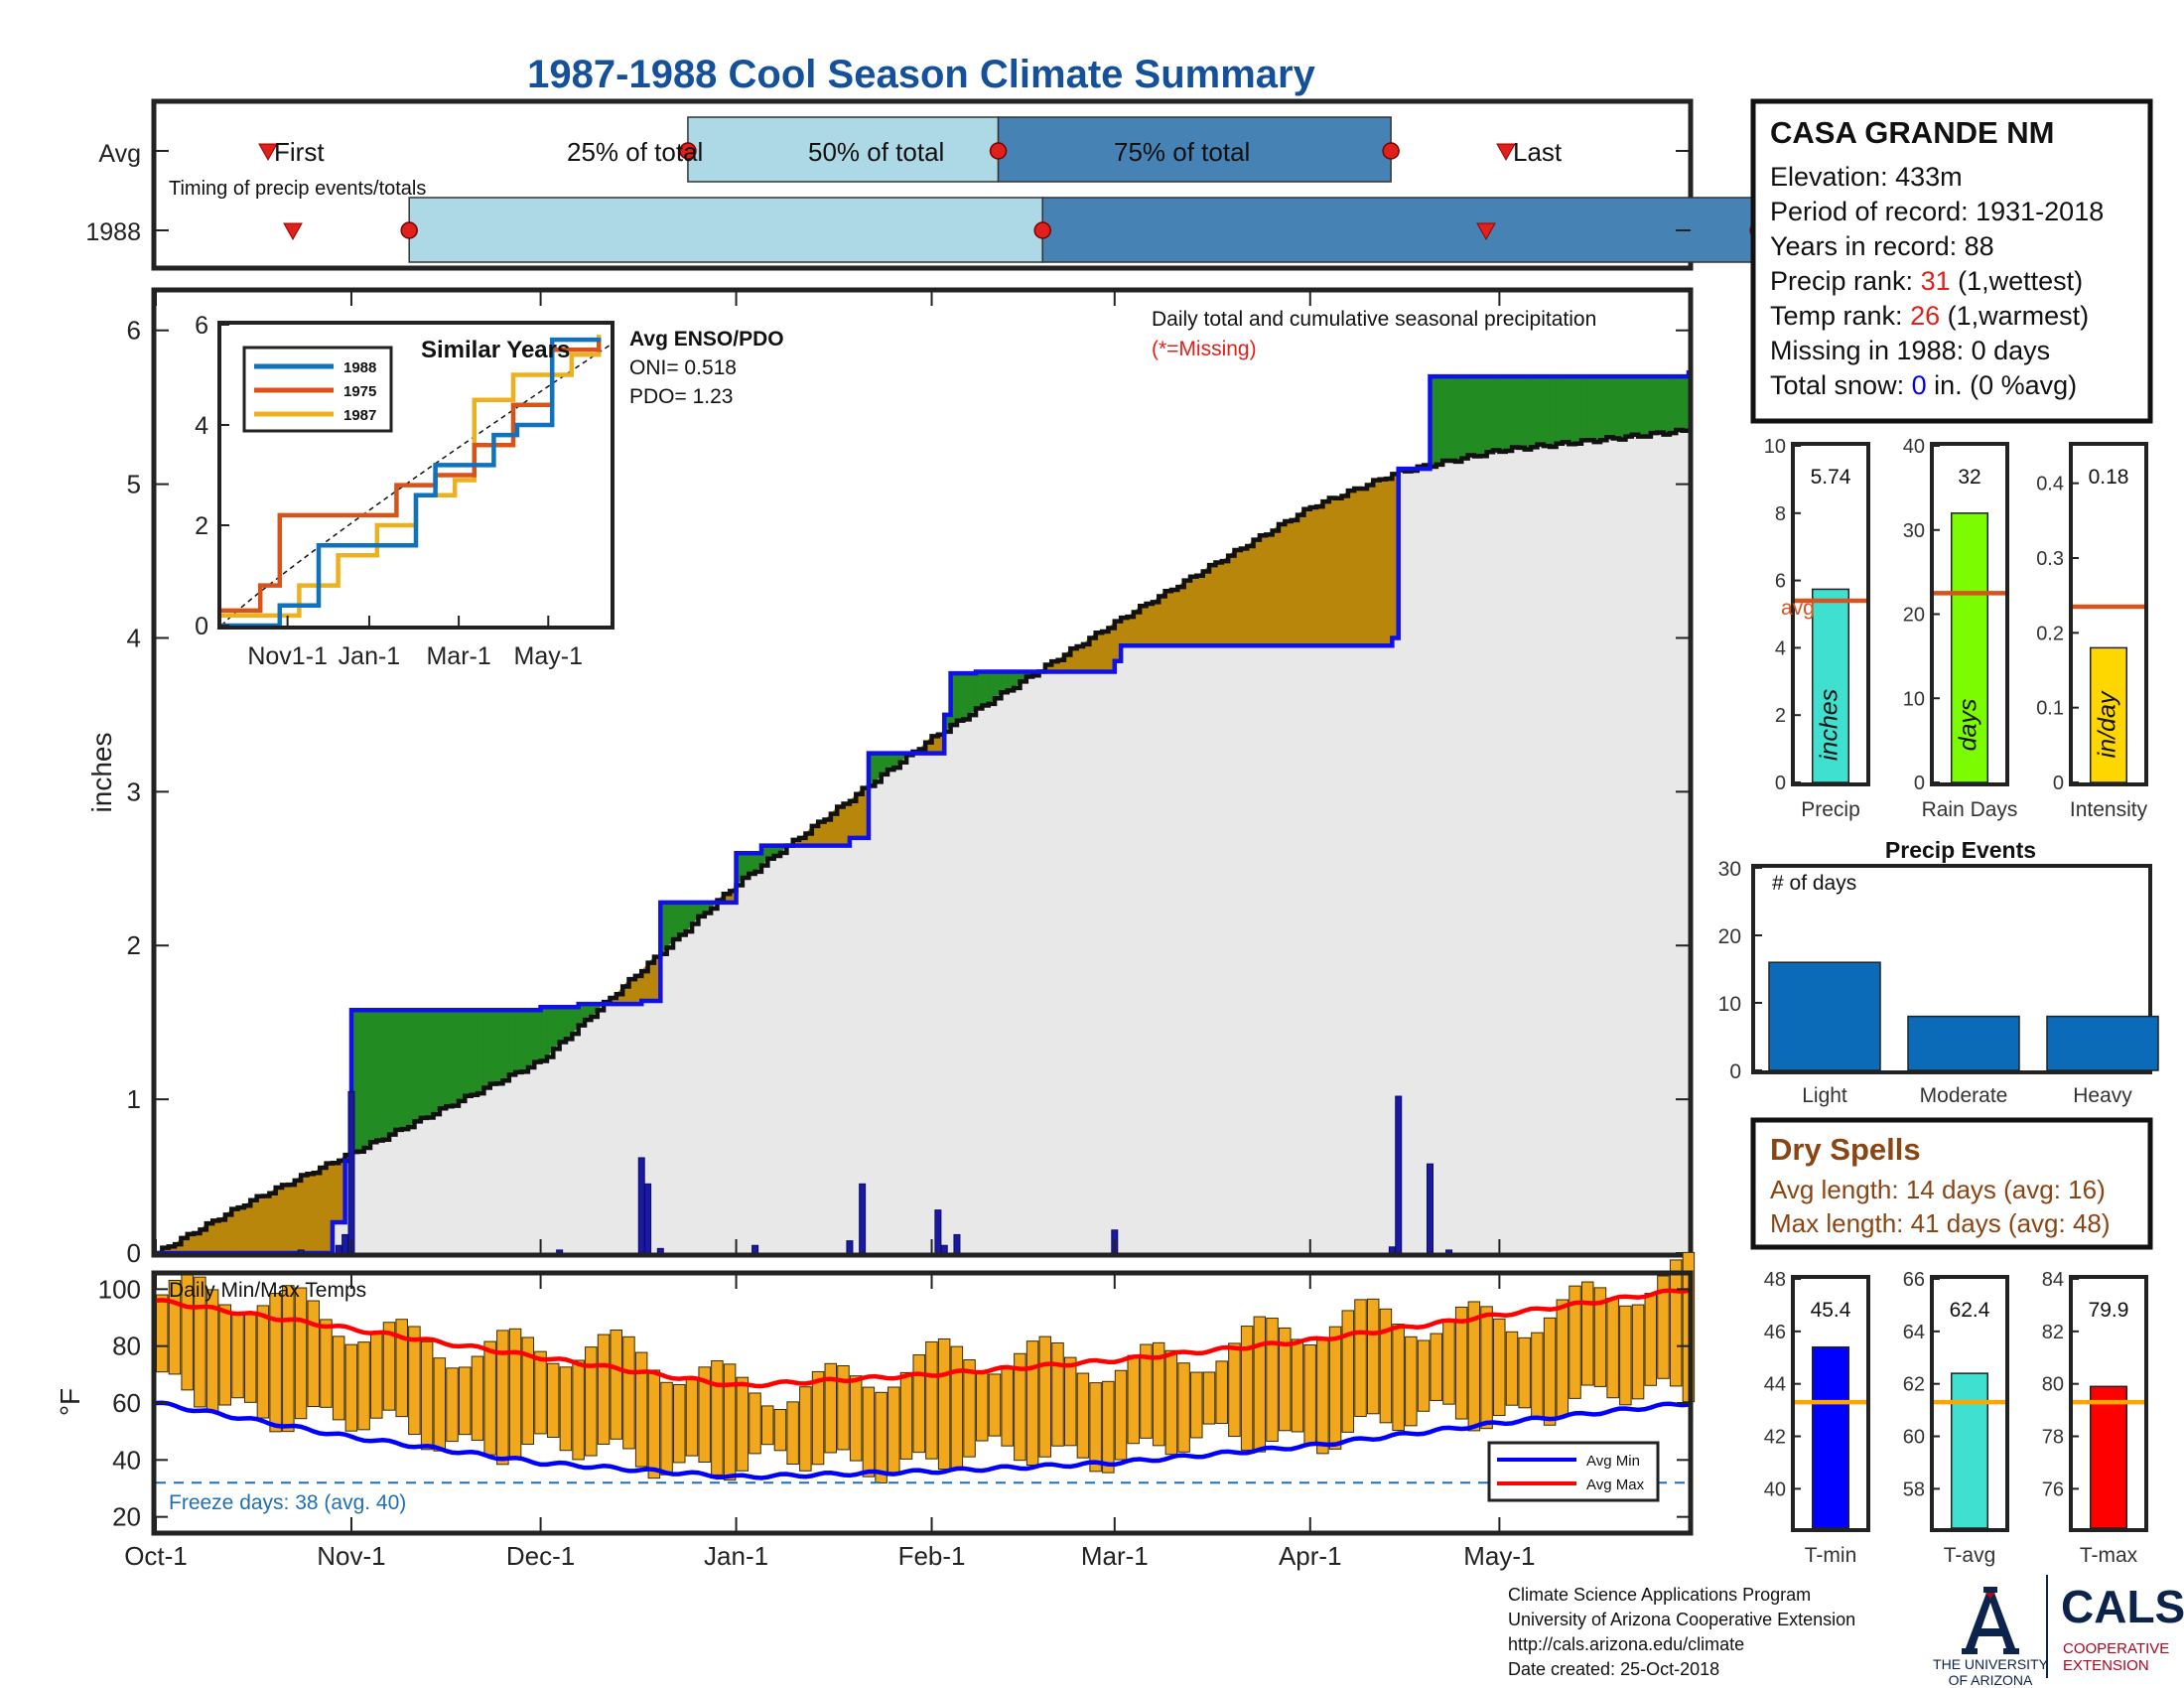 The image size is (2184, 1688). Describe the element at coordinates (2058, 783) in the screenshot. I see `metric-tick-label: 0` at that location.